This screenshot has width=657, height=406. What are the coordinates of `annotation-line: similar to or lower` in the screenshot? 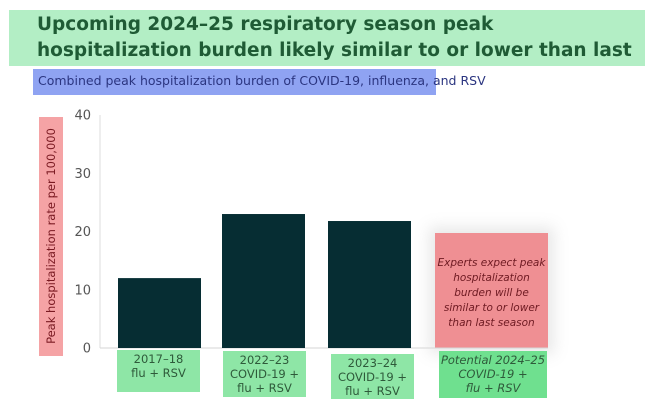 It's located at (491, 307).